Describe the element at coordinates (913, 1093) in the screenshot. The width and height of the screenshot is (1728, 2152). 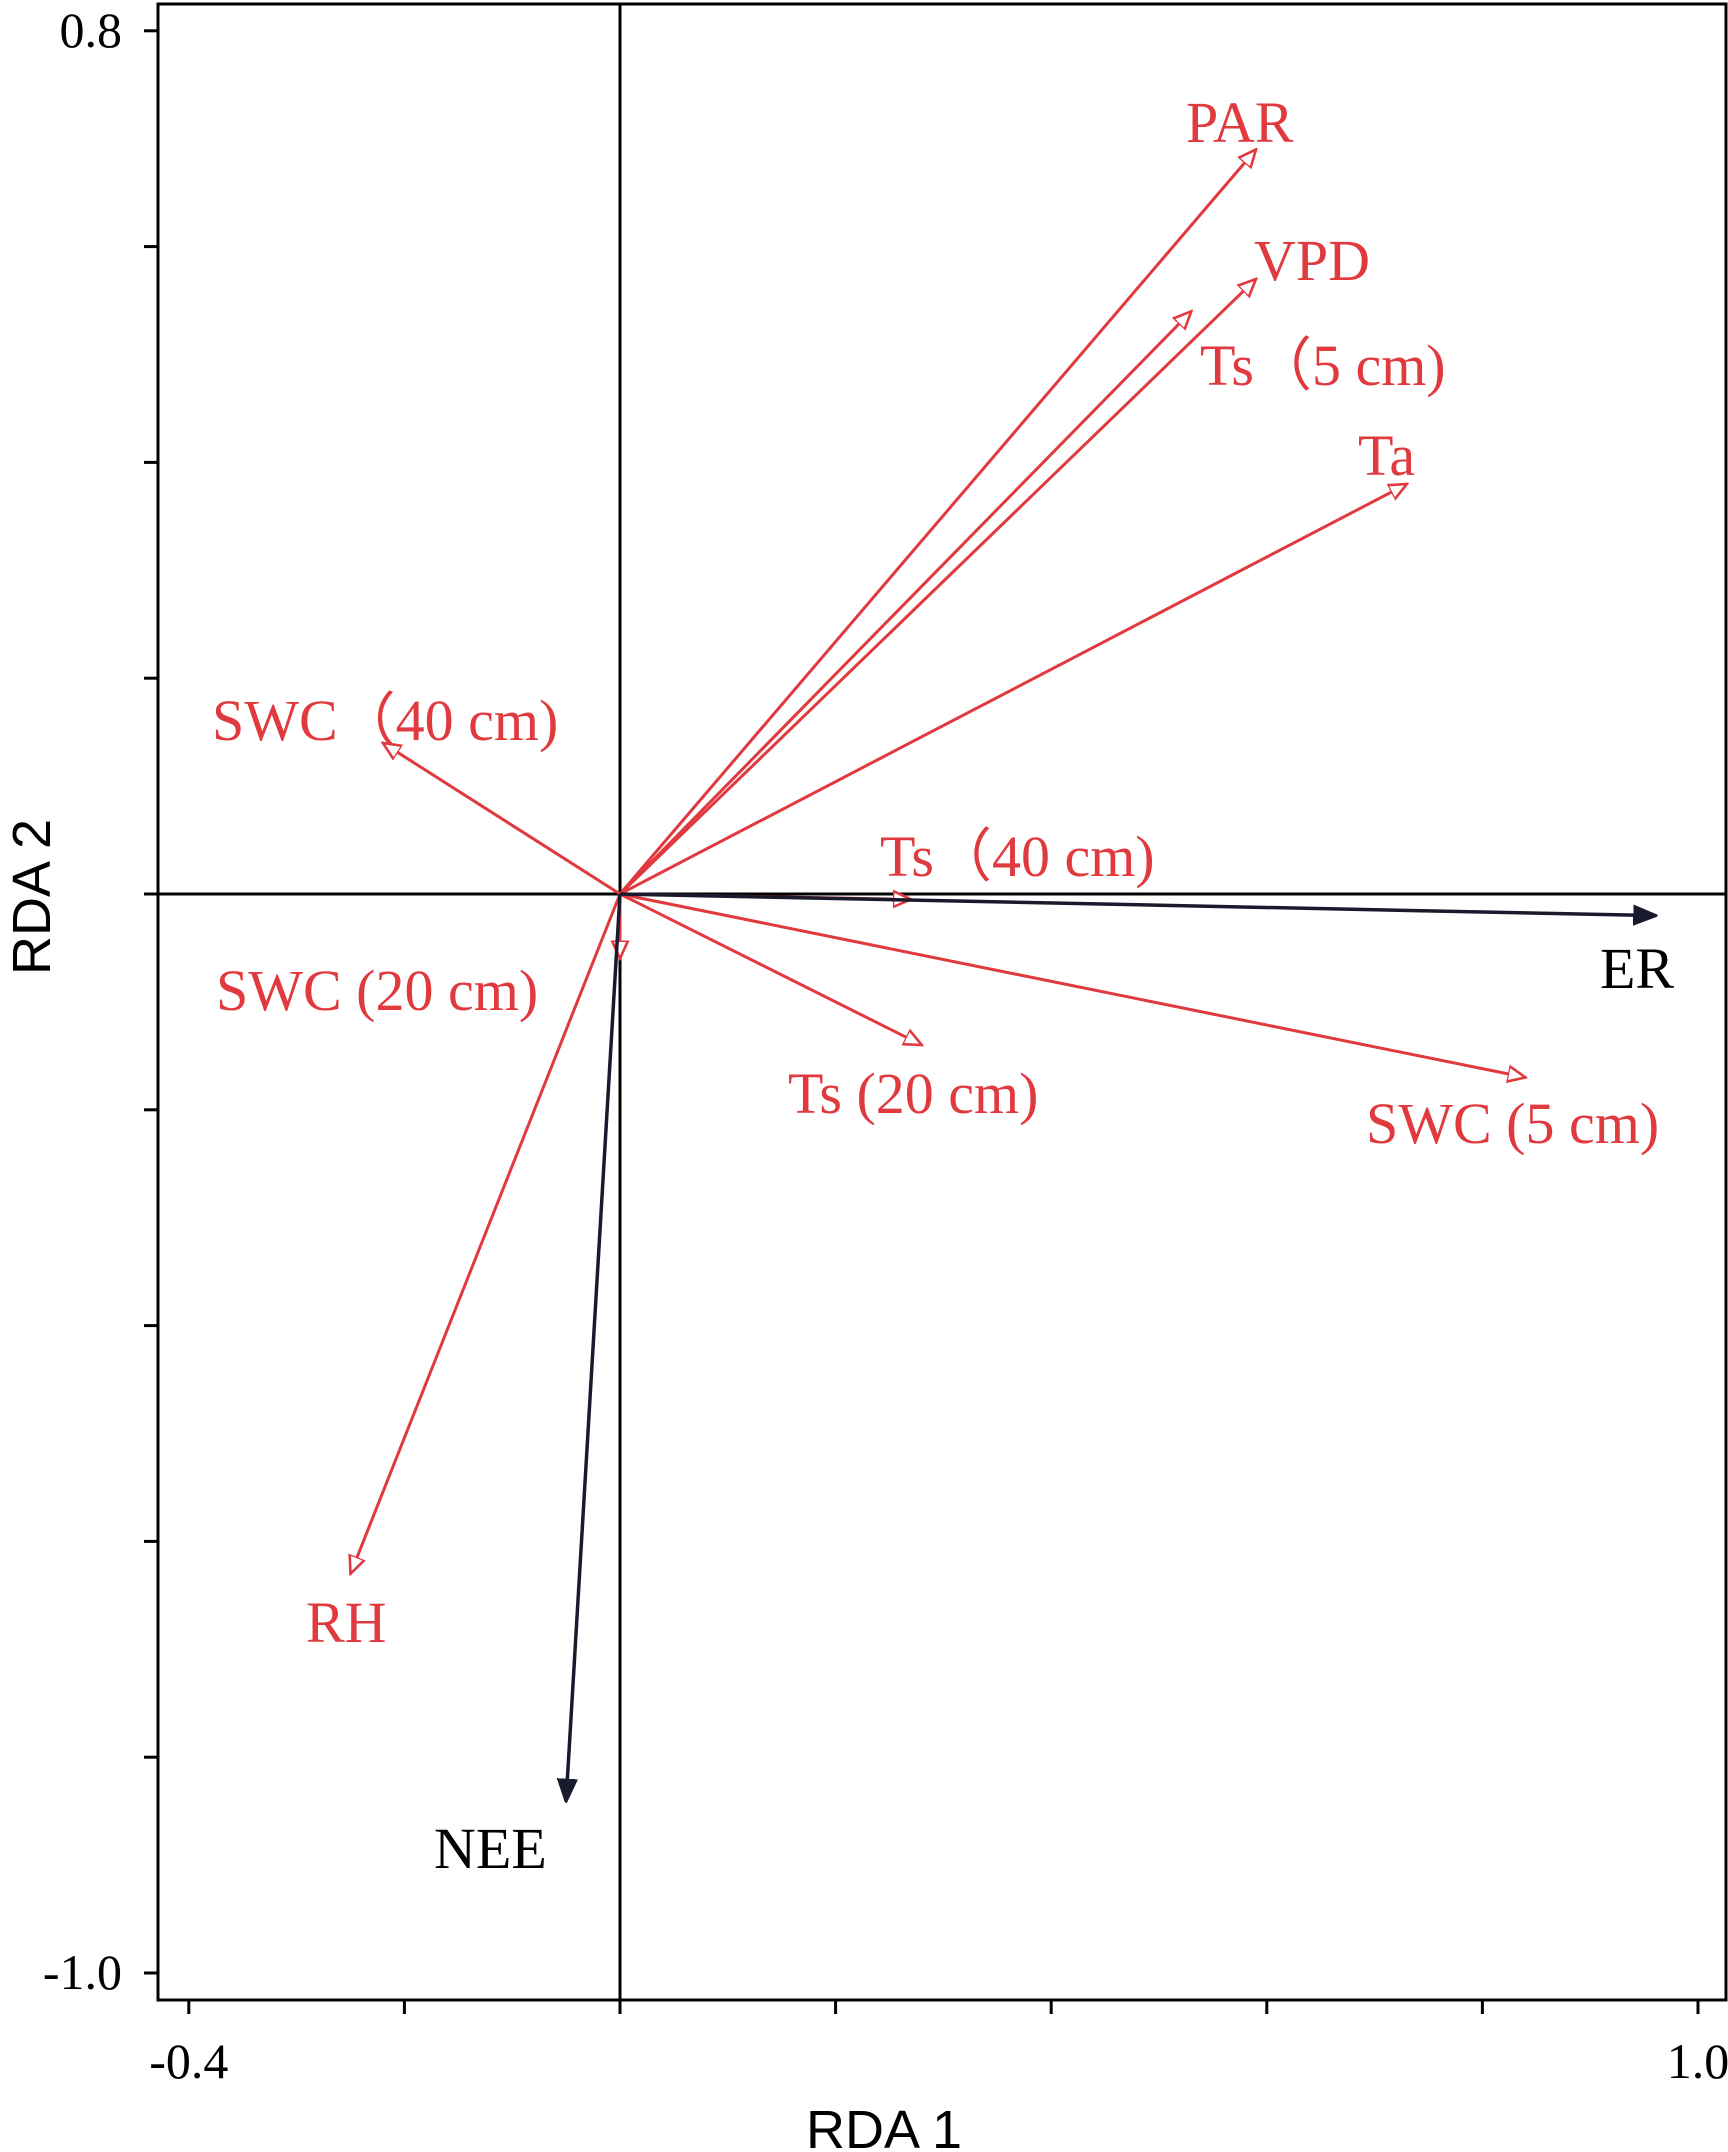
I see `explanatory-vector-label: Ts (20 cm)` at that location.